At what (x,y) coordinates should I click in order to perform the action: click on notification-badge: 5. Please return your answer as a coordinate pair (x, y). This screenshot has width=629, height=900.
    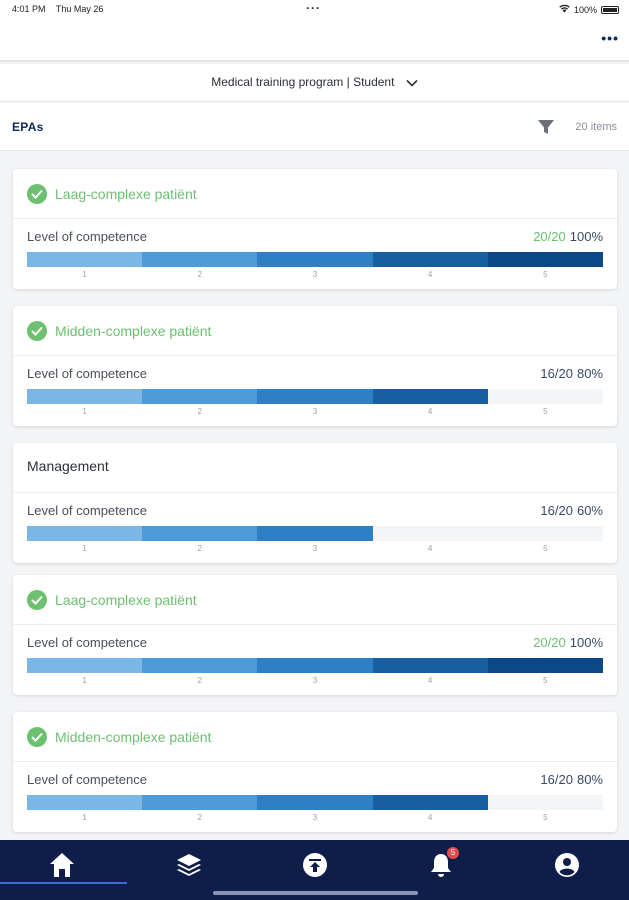
    Looking at the image, I should click on (453, 853).